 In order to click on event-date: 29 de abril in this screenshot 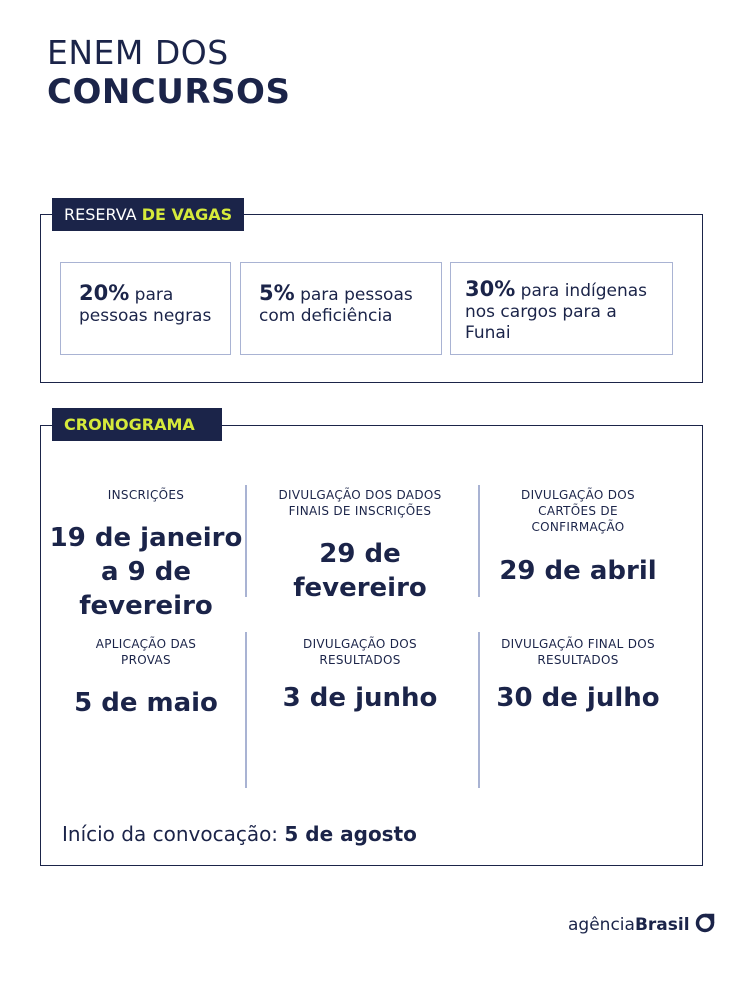, I will do `click(578, 571)`.